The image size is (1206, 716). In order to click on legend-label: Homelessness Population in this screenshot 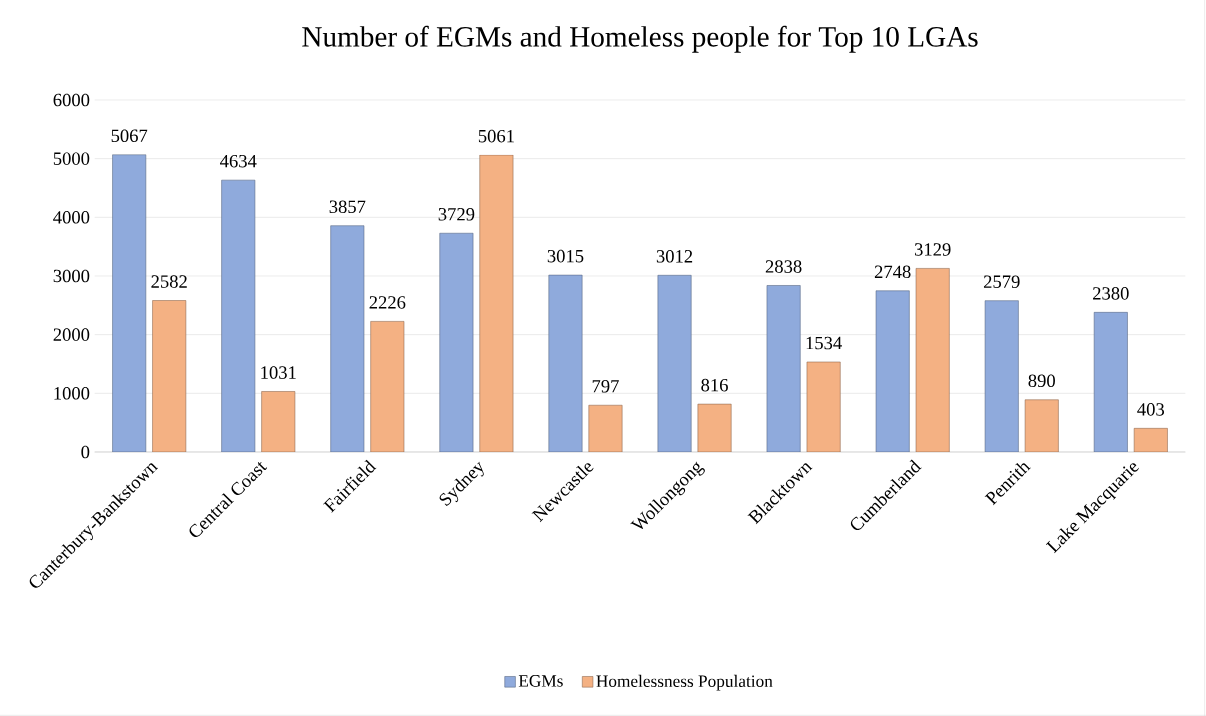, I will do `click(684, 682)`.